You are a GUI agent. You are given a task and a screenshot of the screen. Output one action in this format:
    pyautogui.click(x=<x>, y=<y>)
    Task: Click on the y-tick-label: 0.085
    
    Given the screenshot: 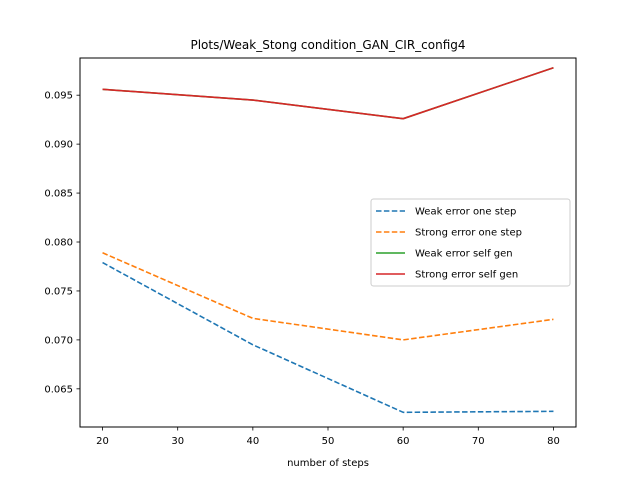 What is the action you would take?
    pyautogui.click(x=58, y=194)
    